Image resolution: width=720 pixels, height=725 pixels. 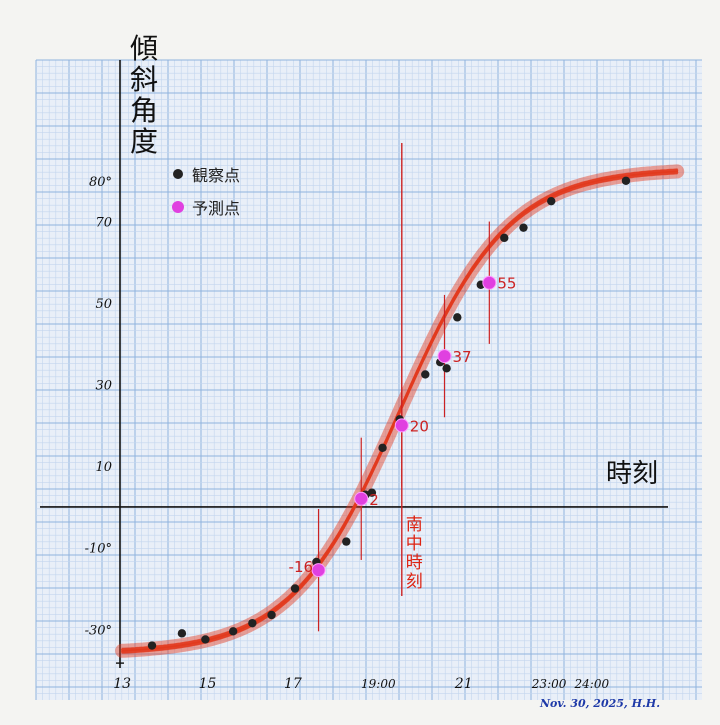 What do you see at coordinates (419, 426) in the screenshot?
I see `predicted-point-label: 20` at bounding box center [419, 426].